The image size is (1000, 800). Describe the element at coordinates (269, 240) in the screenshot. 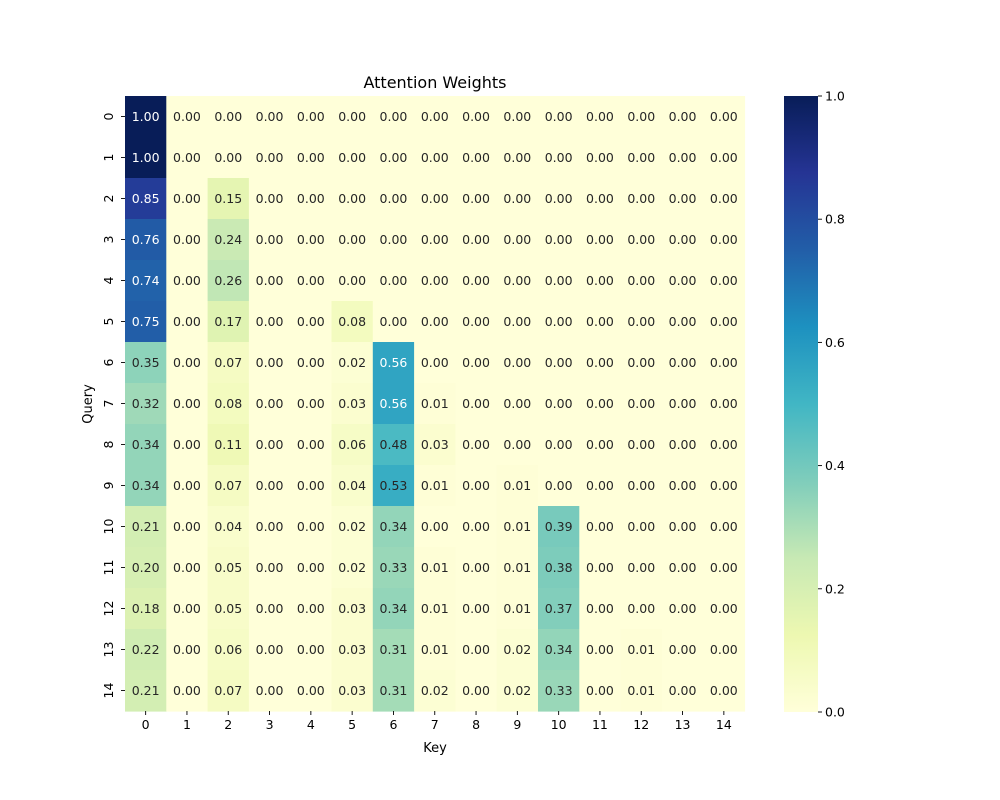

I see `heatmap-cell-r3-c3` at that location.